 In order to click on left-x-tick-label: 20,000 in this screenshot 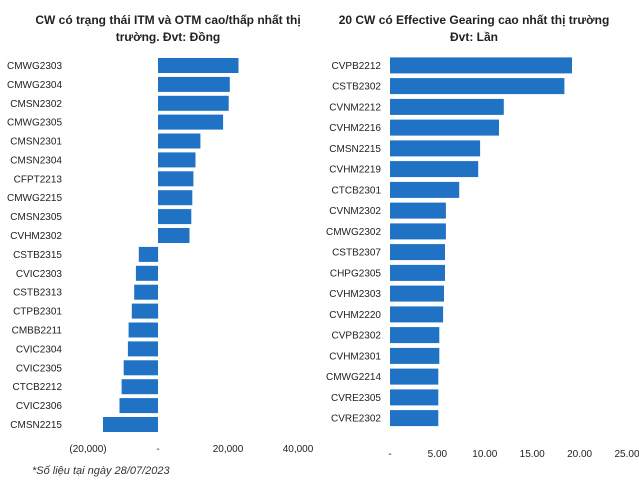, I will do `click(228, 449)`.